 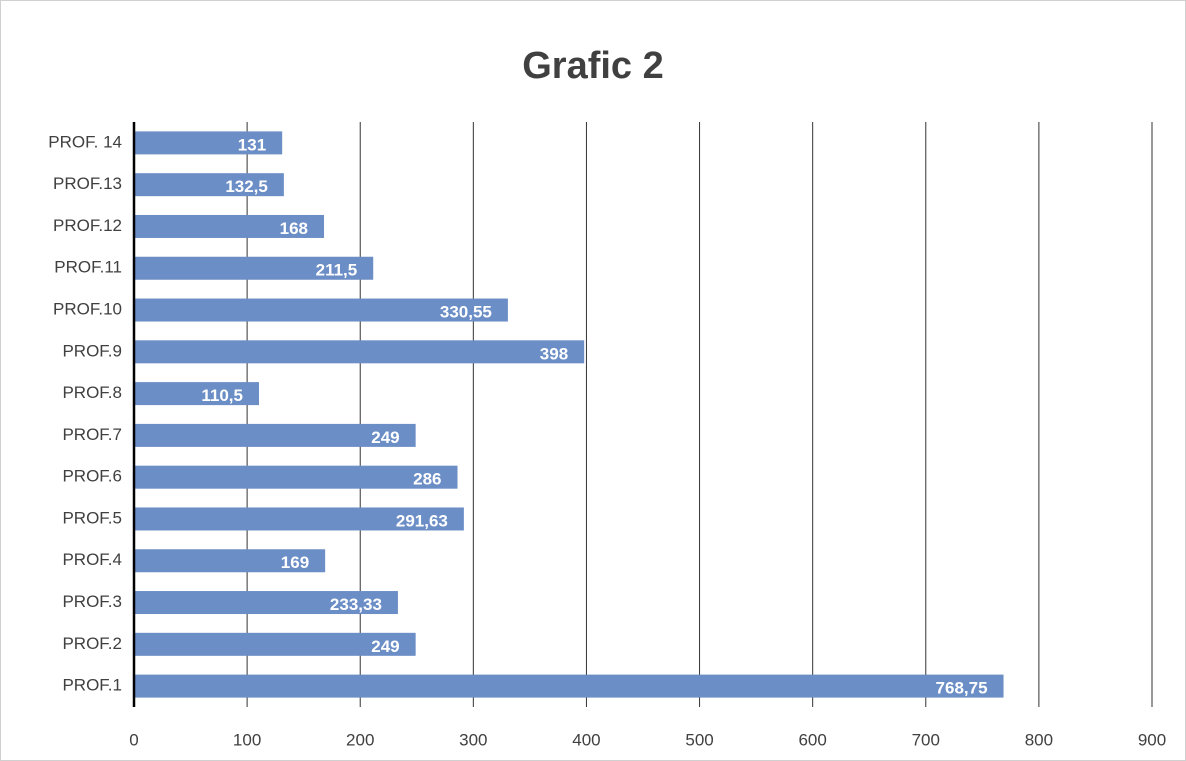 What do you see at coordinates (92, 685) in the screenshot?
I see `y-tick-label: PROF.1` at bounding box center [92, 685].